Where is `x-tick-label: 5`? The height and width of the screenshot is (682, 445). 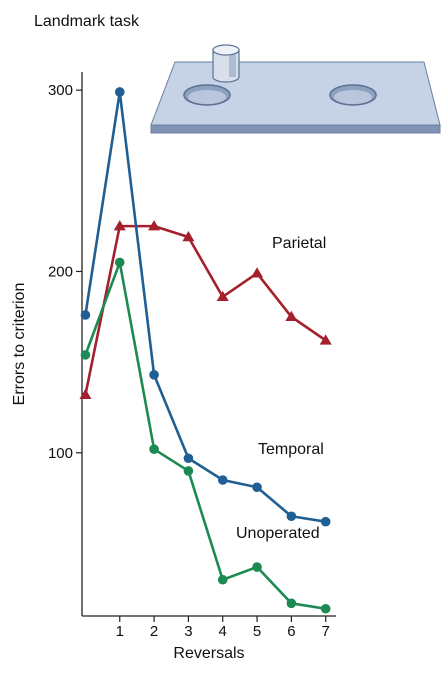
x-tick-label: 5 is located at coordinates (257, 631).